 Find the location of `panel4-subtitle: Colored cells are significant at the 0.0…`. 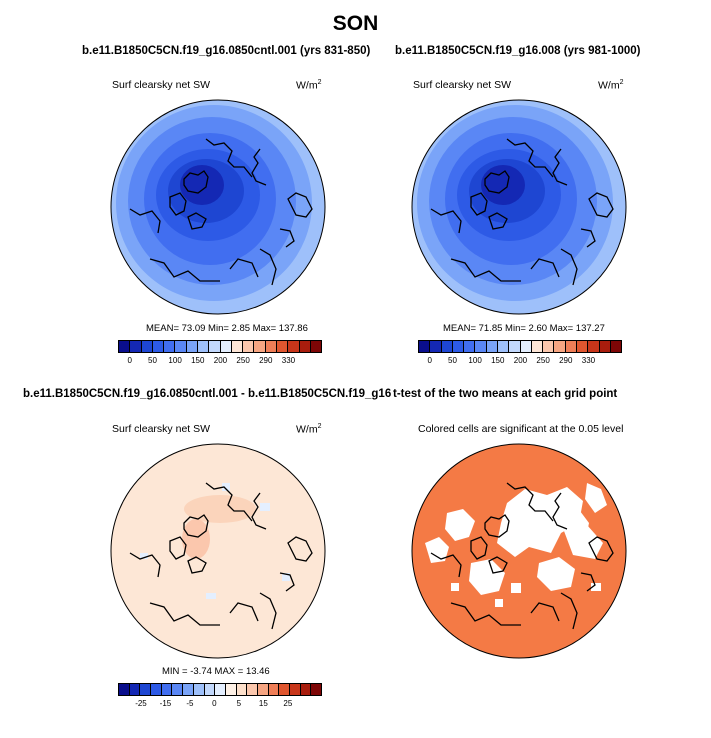

panel4-subtitle: Colored cells are significant at the 0.0… is located at coordinates (521, 429).